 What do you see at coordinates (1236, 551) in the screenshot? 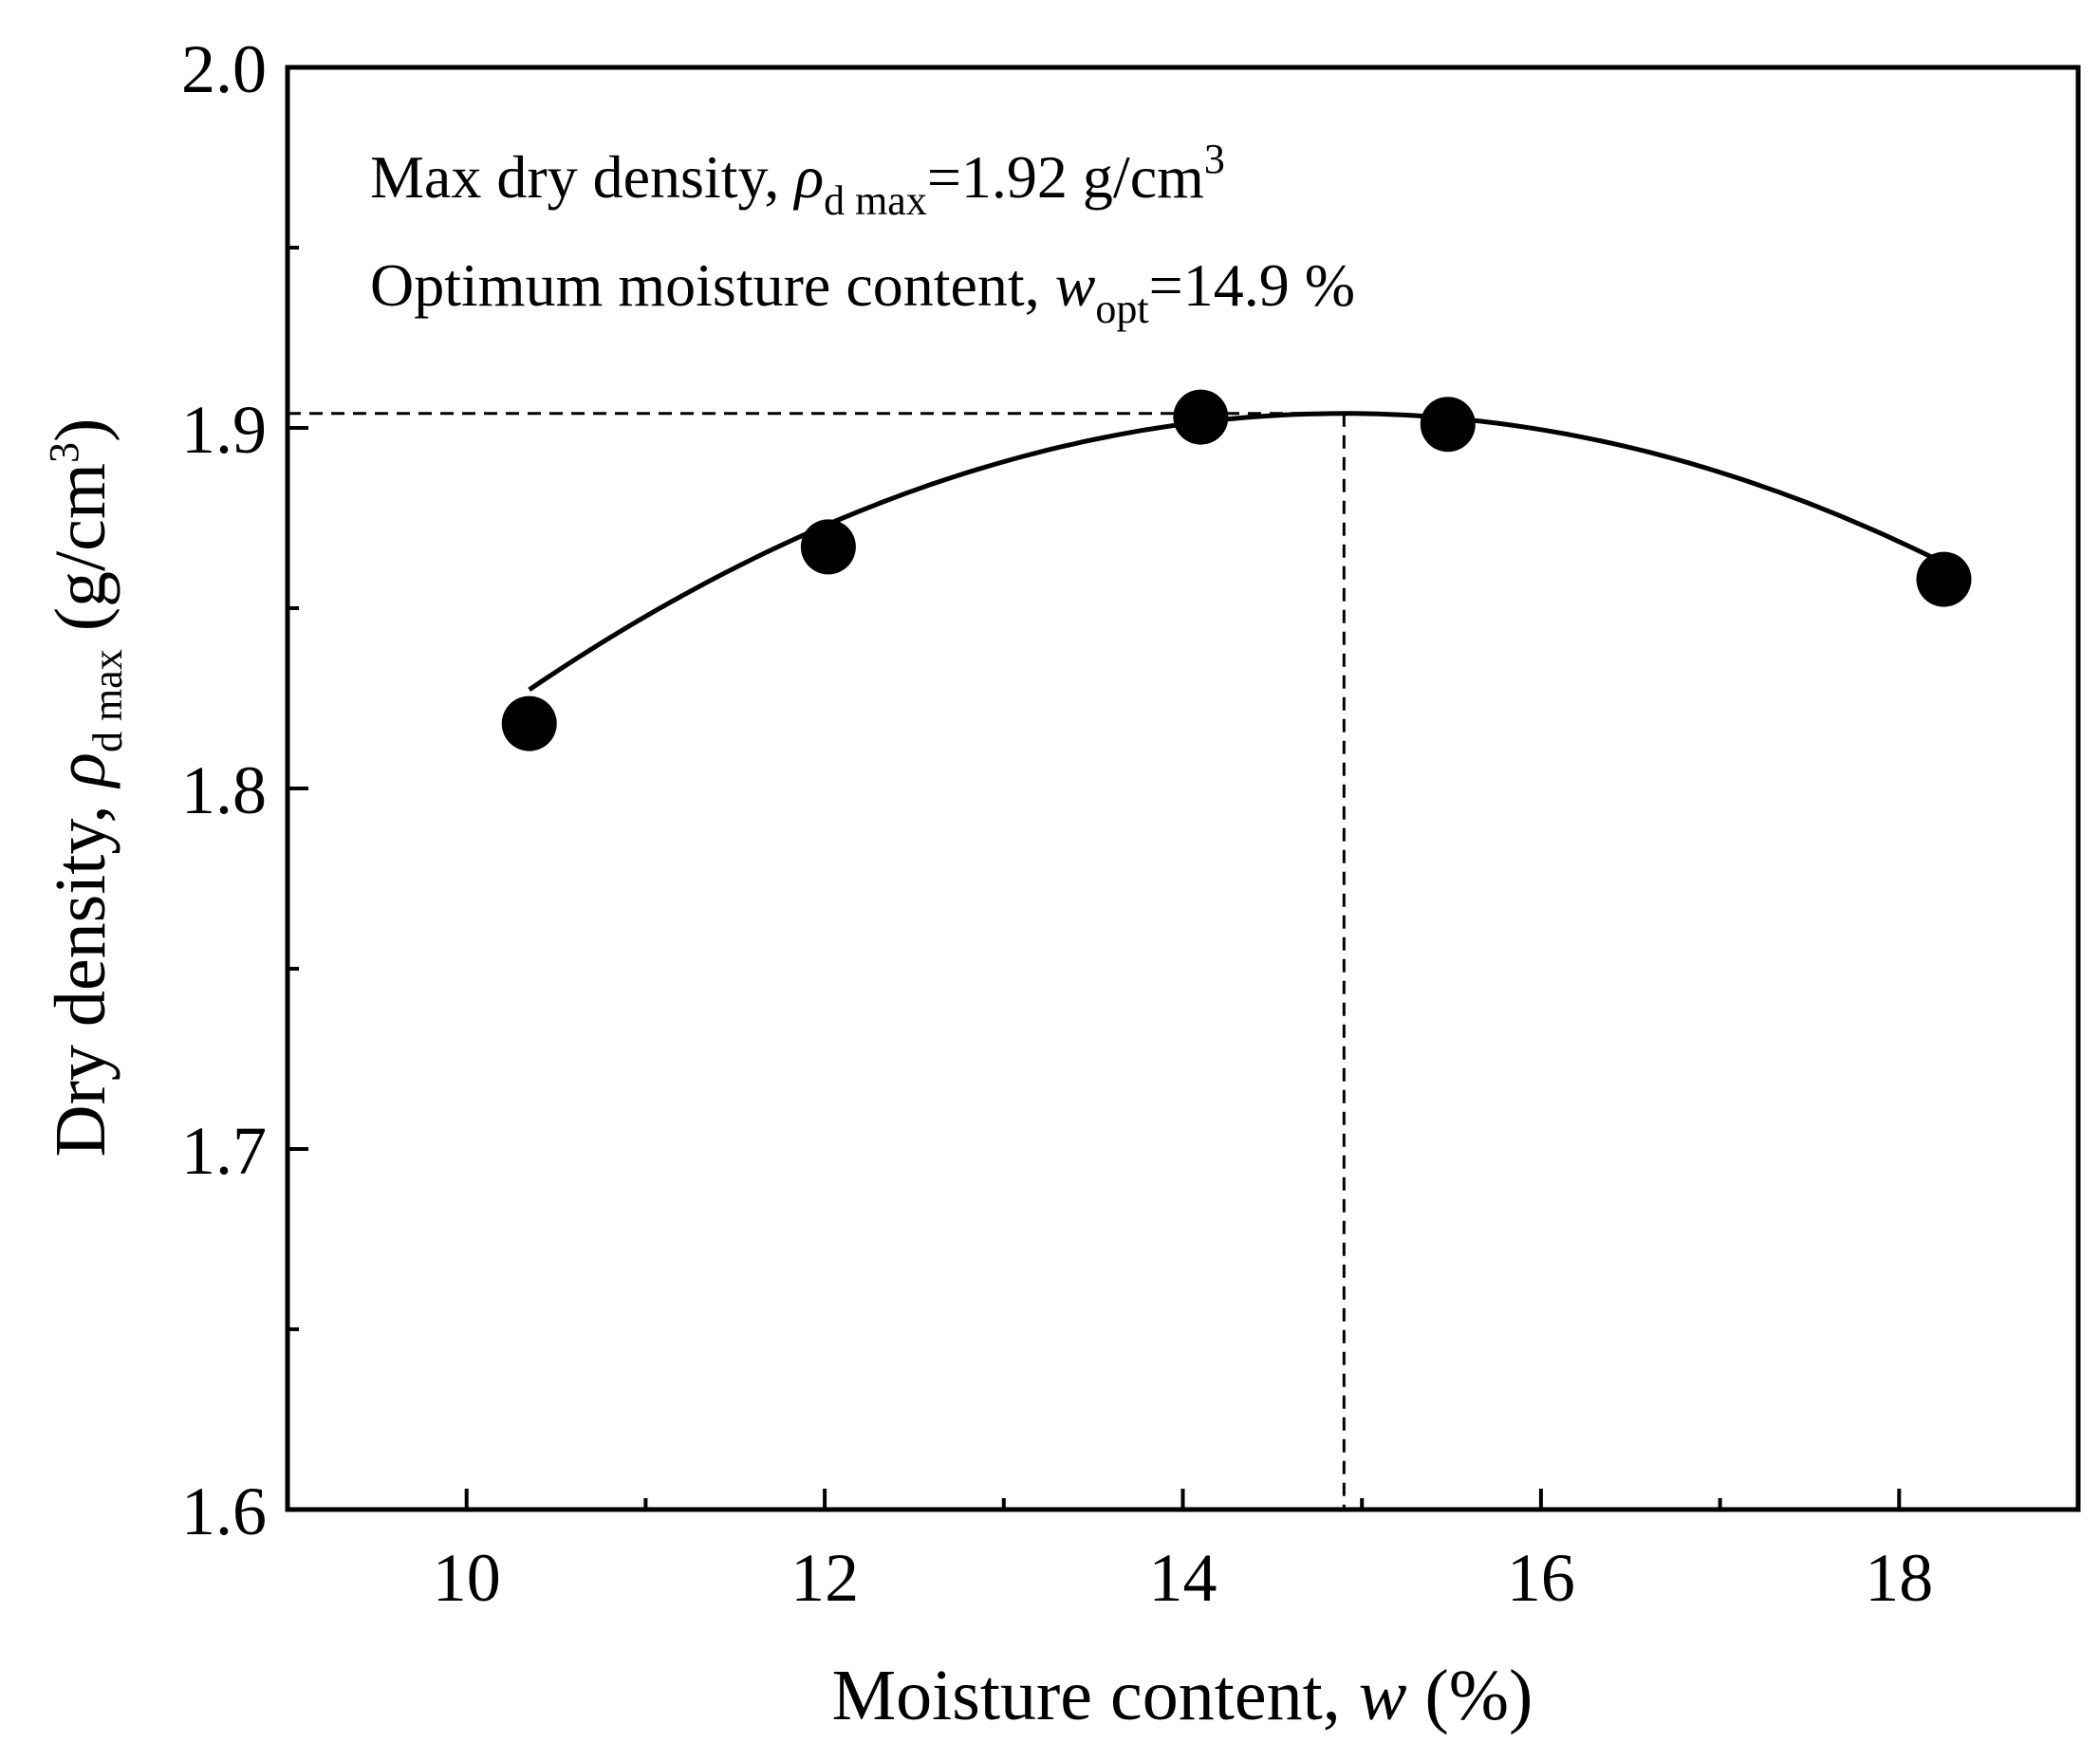
I see `compaction-fit-curve` at bounding box center [1236, 551].